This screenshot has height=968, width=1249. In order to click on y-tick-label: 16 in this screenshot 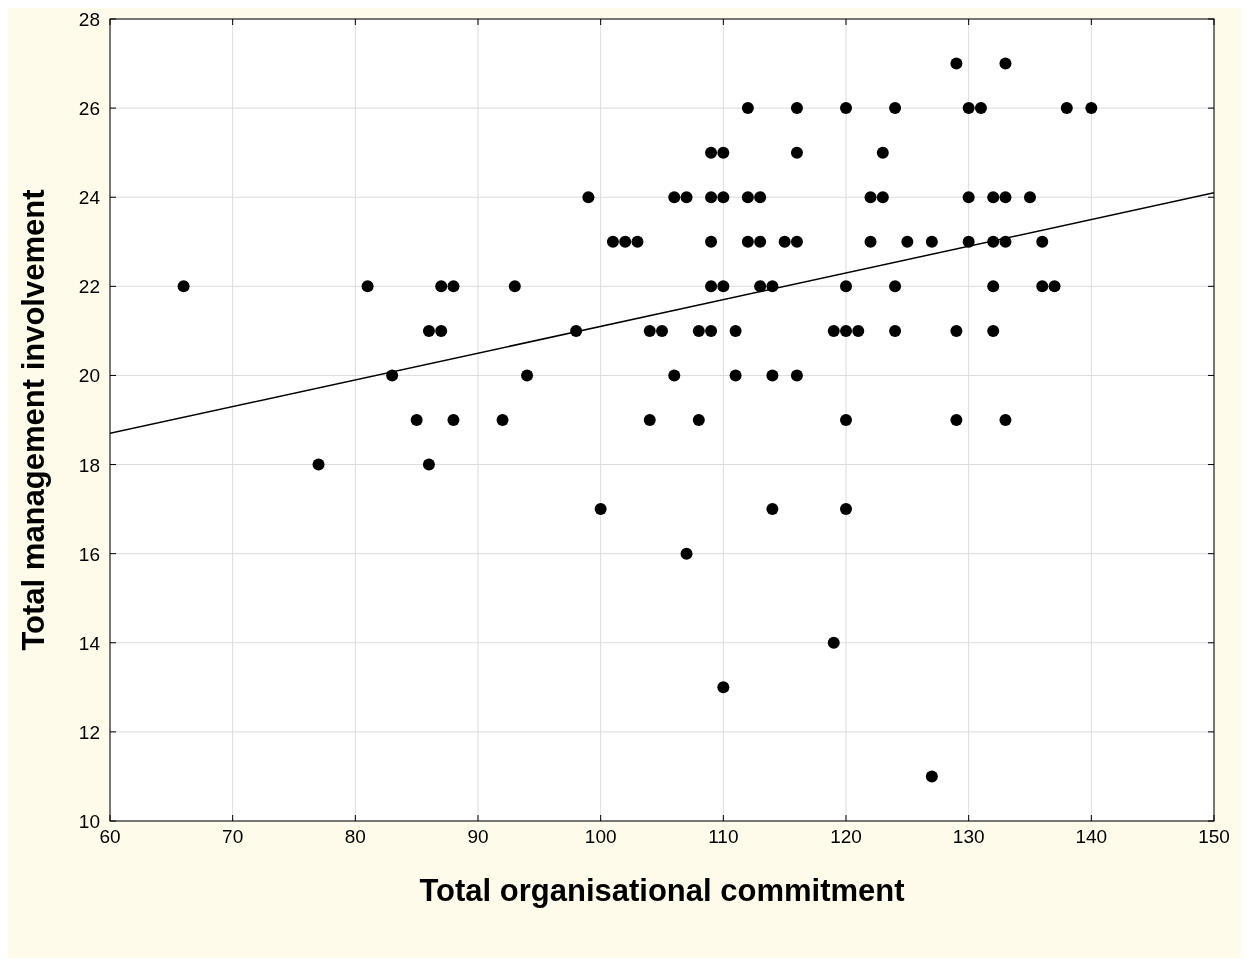, I will do `click(89, 554)`.